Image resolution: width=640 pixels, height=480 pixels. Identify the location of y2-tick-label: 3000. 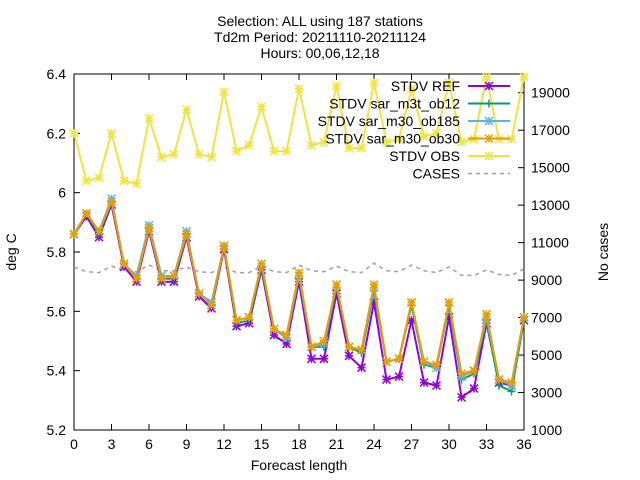
(546, 393).